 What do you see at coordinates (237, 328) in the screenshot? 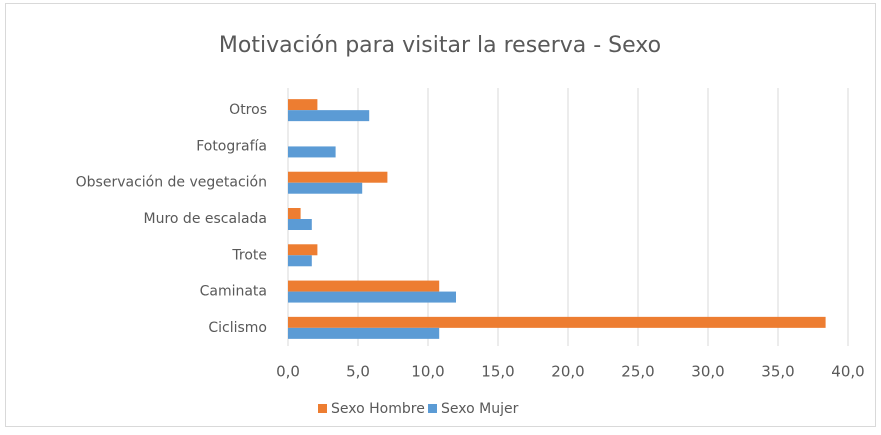
I see `y-tick-label: Ciclismo` at bounding box center [237, 328].